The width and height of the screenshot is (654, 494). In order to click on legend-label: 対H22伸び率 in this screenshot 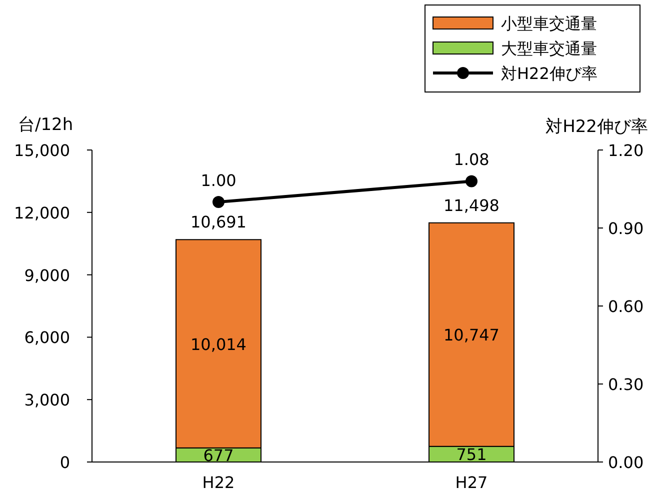, I will do `click(549, 73)`.